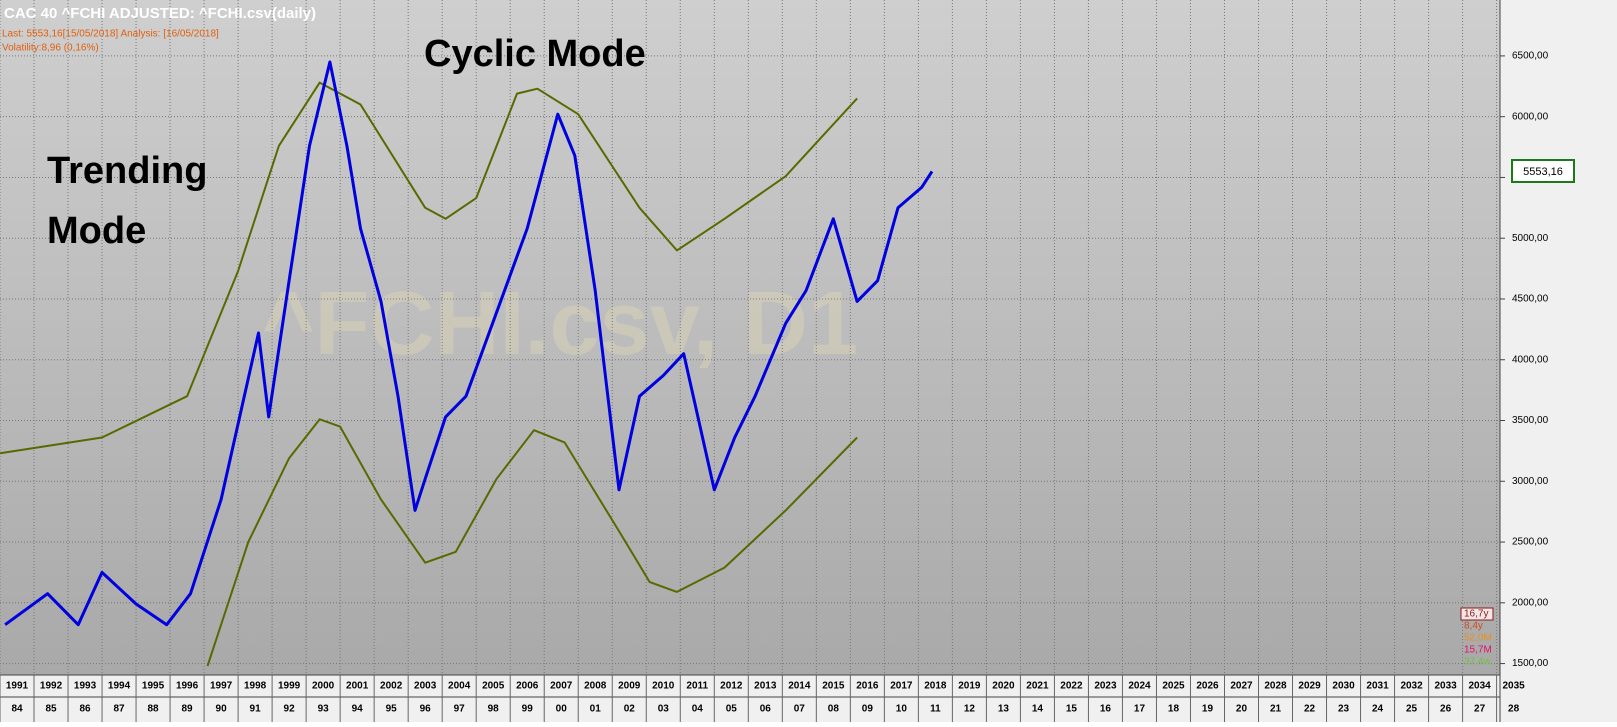  I want to click on y-tick-label: 2500,00, so click(1530, 542).